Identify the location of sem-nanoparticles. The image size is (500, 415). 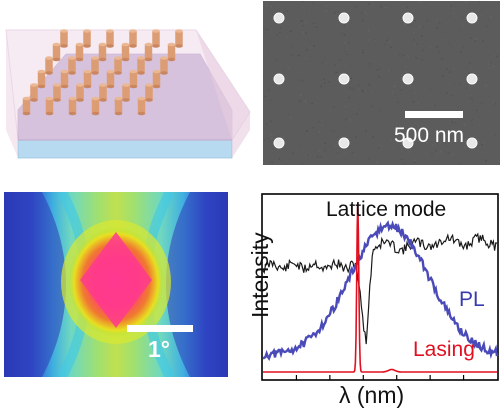
(375, 80).